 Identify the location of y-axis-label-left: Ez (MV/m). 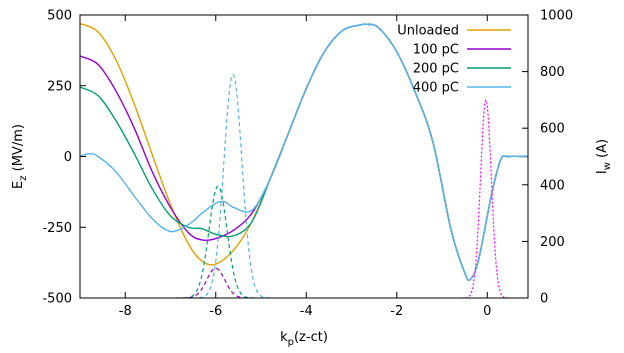
(20, 156).